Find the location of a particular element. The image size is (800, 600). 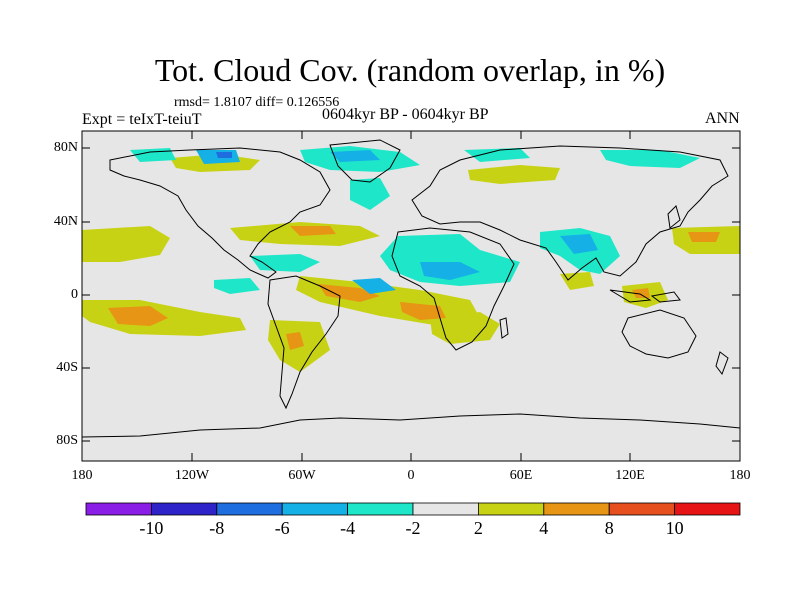

patch-neg-europe is located at coordinates (497, 155).